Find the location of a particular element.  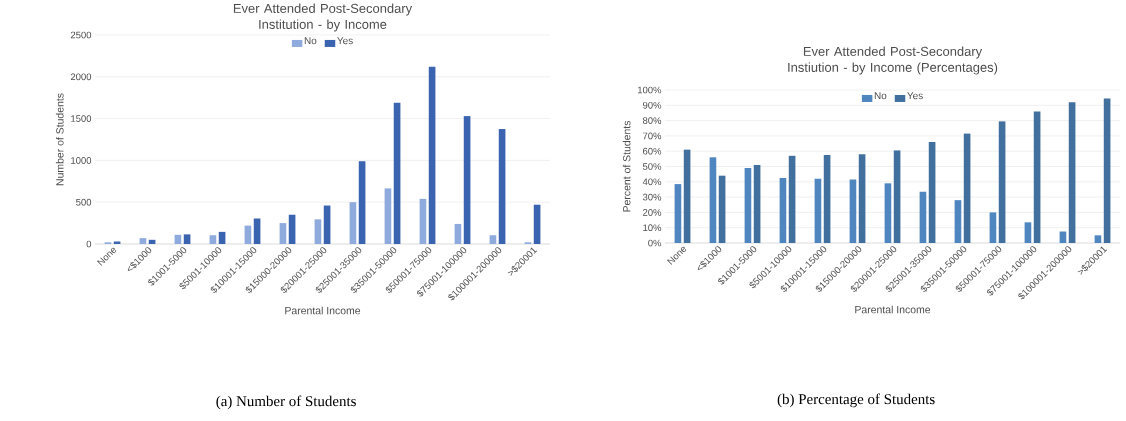

y-tick-label: 90% is located at coordinates (652, 105).